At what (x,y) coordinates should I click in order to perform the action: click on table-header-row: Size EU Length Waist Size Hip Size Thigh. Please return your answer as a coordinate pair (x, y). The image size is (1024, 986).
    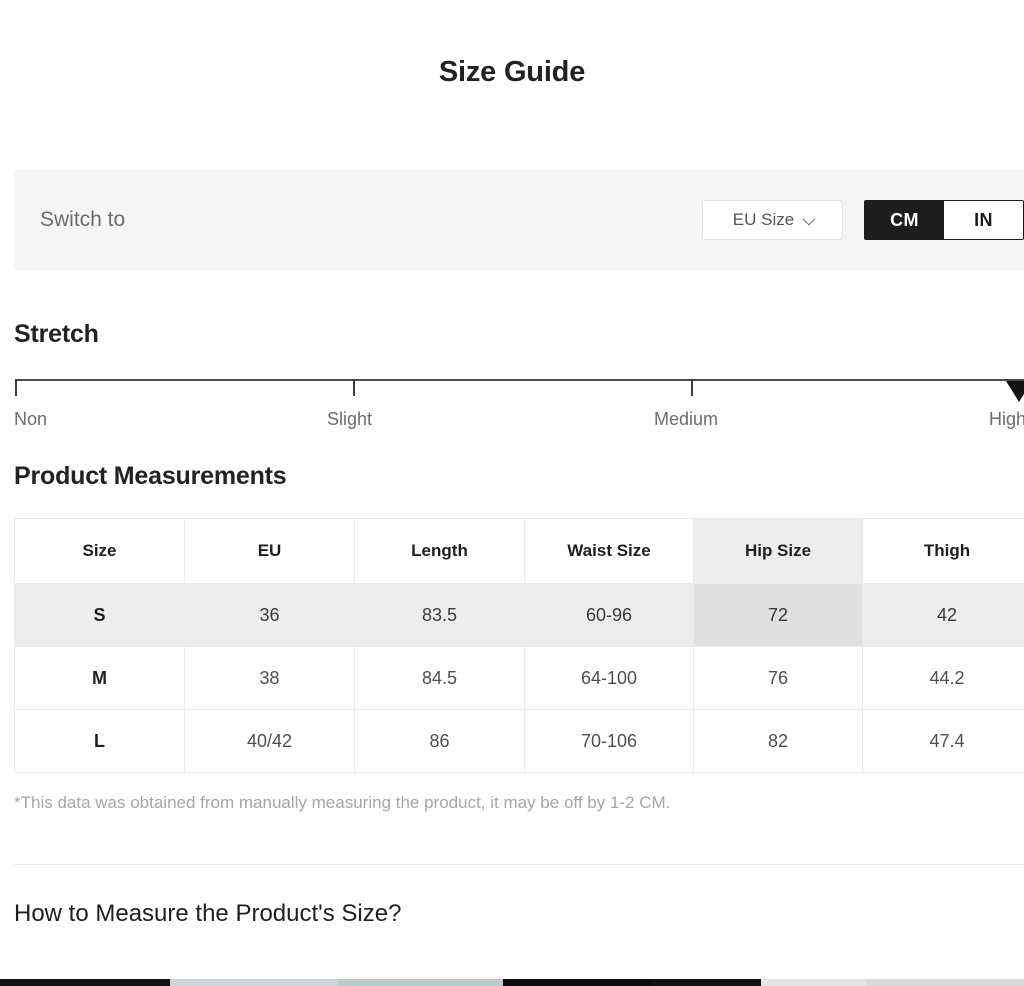
    Looking at the image, I should click on (519, 551).